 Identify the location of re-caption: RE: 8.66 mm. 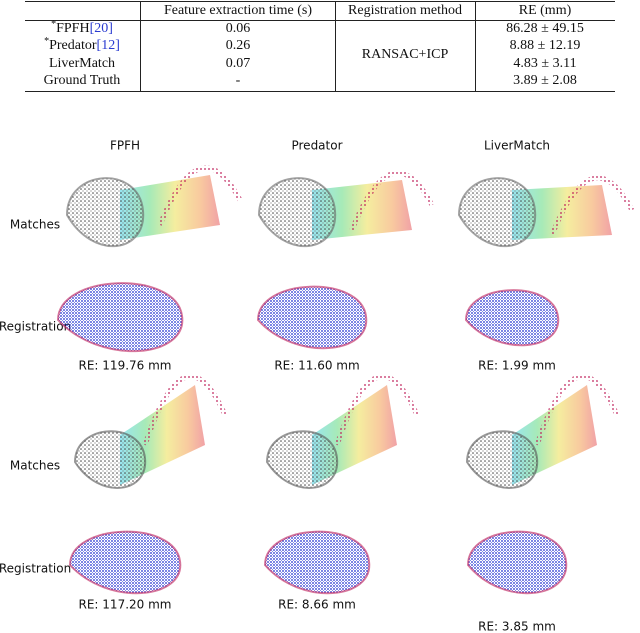
(317, 605).